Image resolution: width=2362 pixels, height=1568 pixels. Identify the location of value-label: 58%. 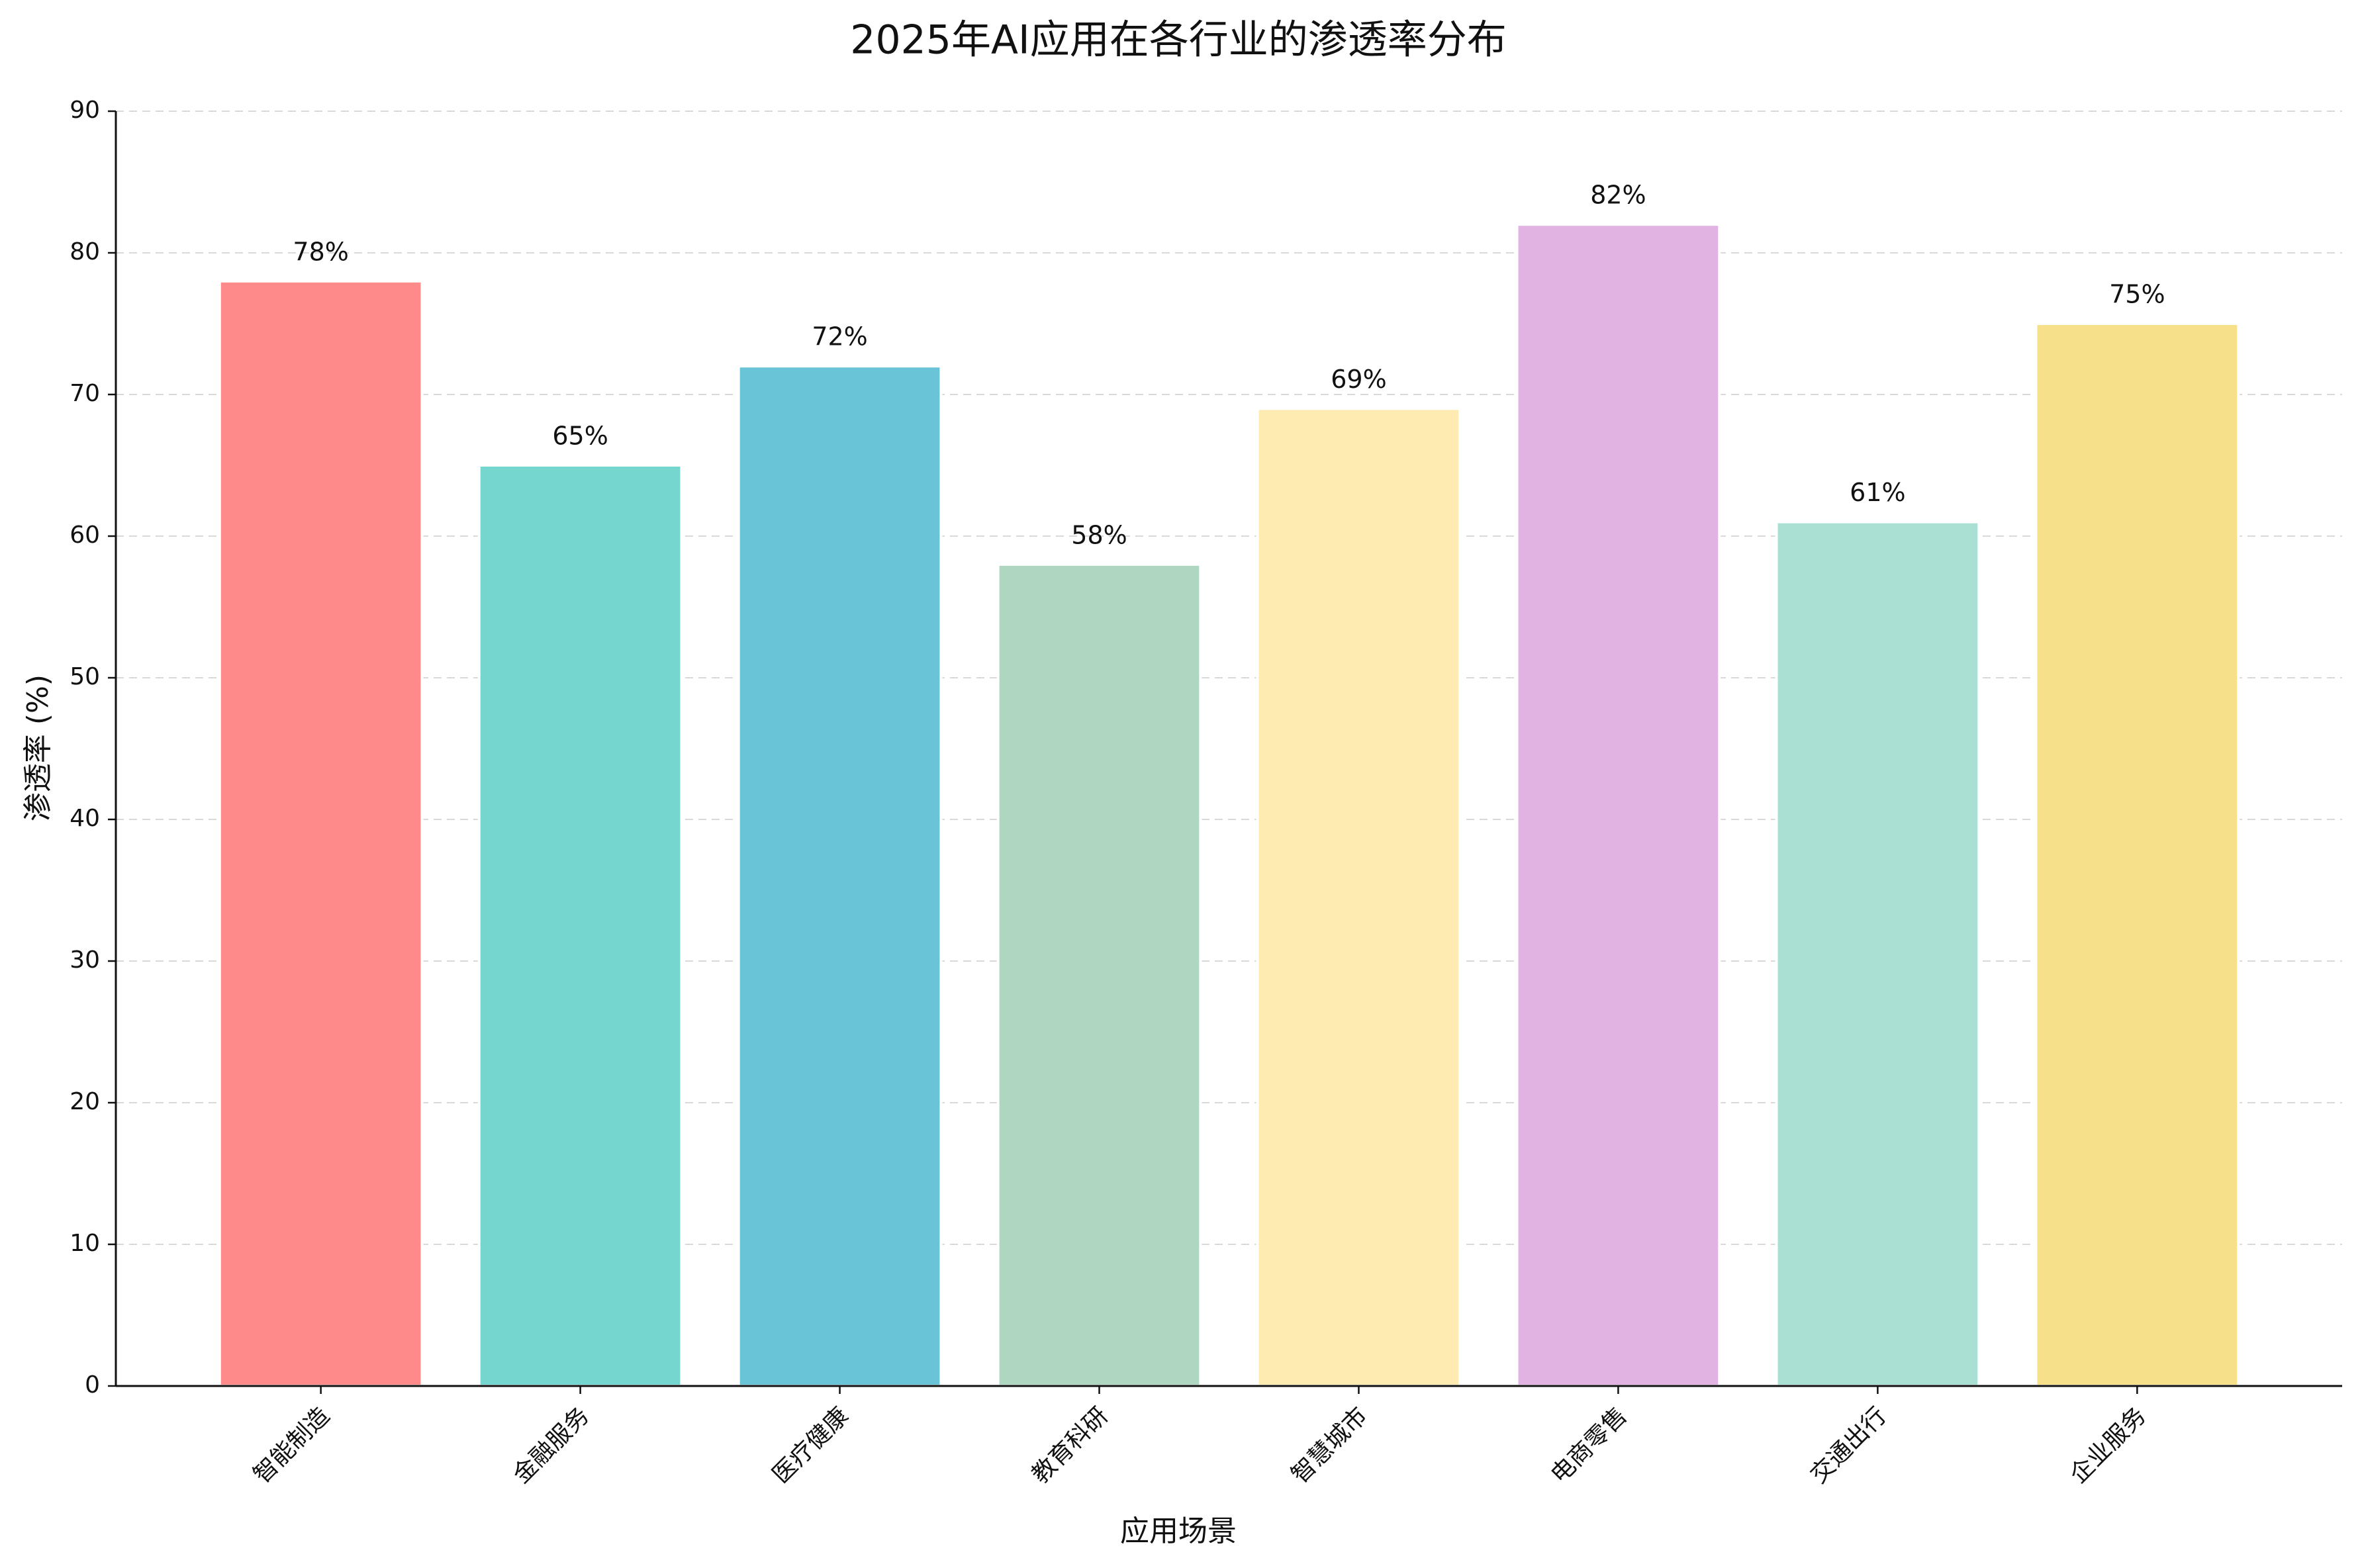
(1099, 534).